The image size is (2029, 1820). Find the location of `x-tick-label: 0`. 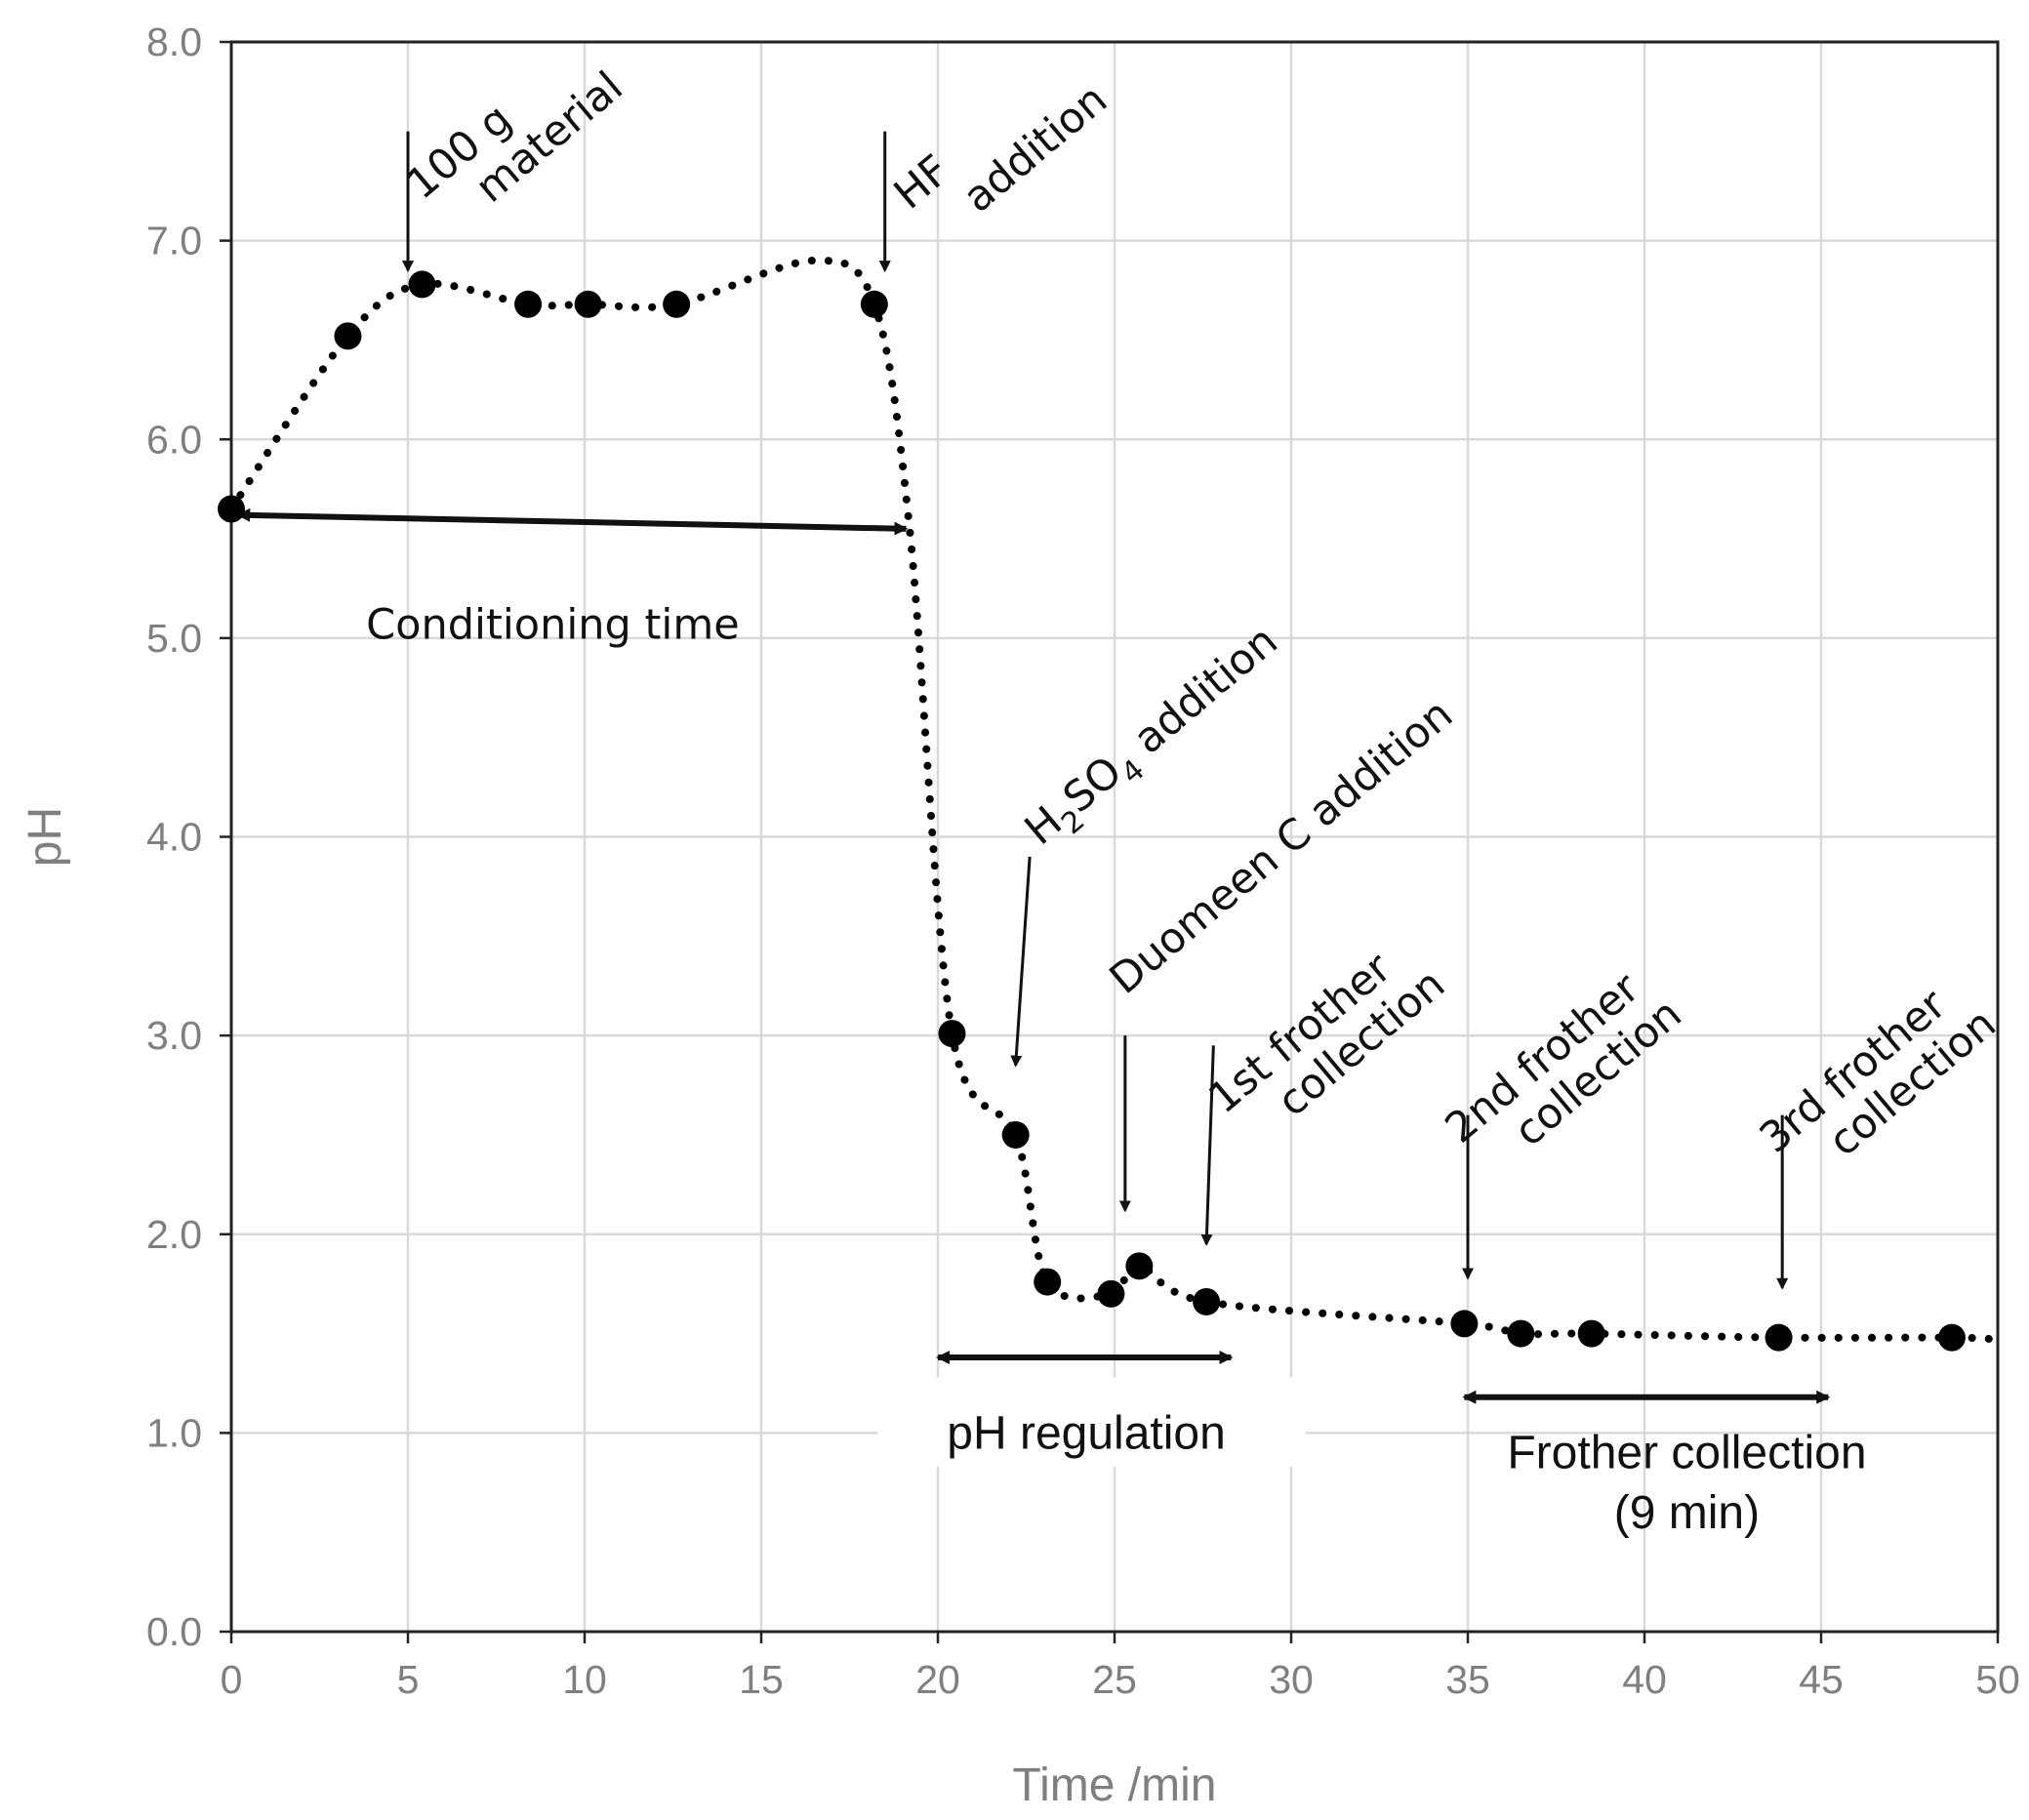

x-tick-label: 0 is located at coordinates (232, 1679).